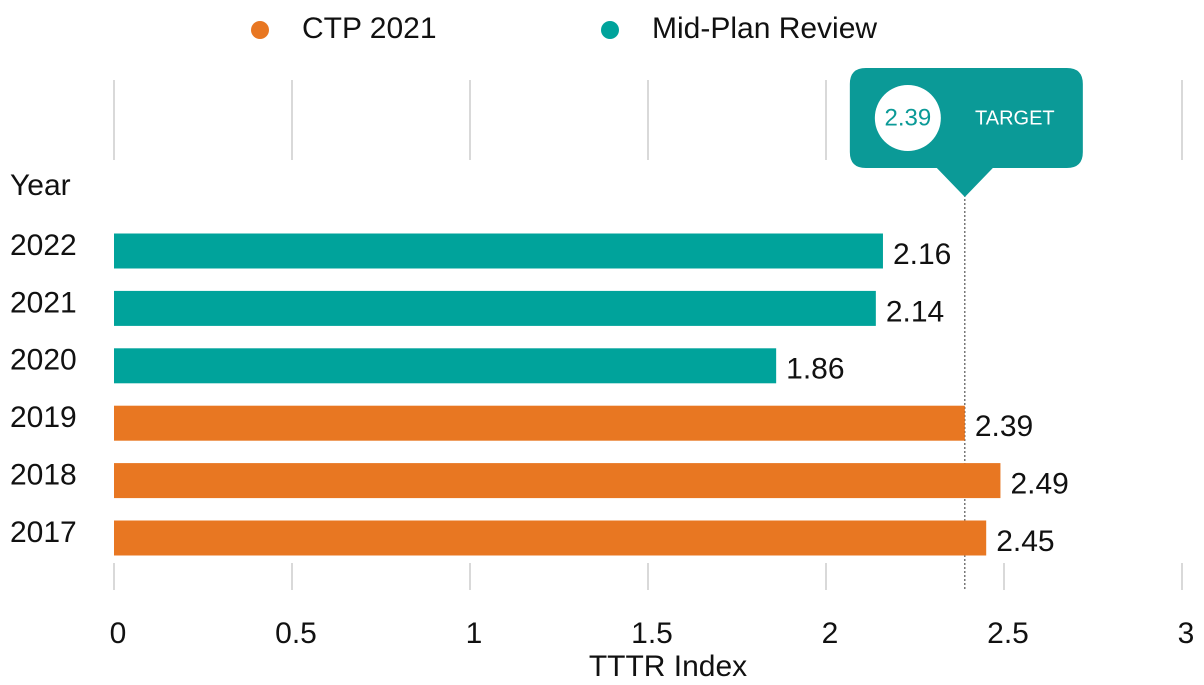 This screenshot has width=1204, height=685. I want to click on target-label: TARGET, so click(1015, 118).